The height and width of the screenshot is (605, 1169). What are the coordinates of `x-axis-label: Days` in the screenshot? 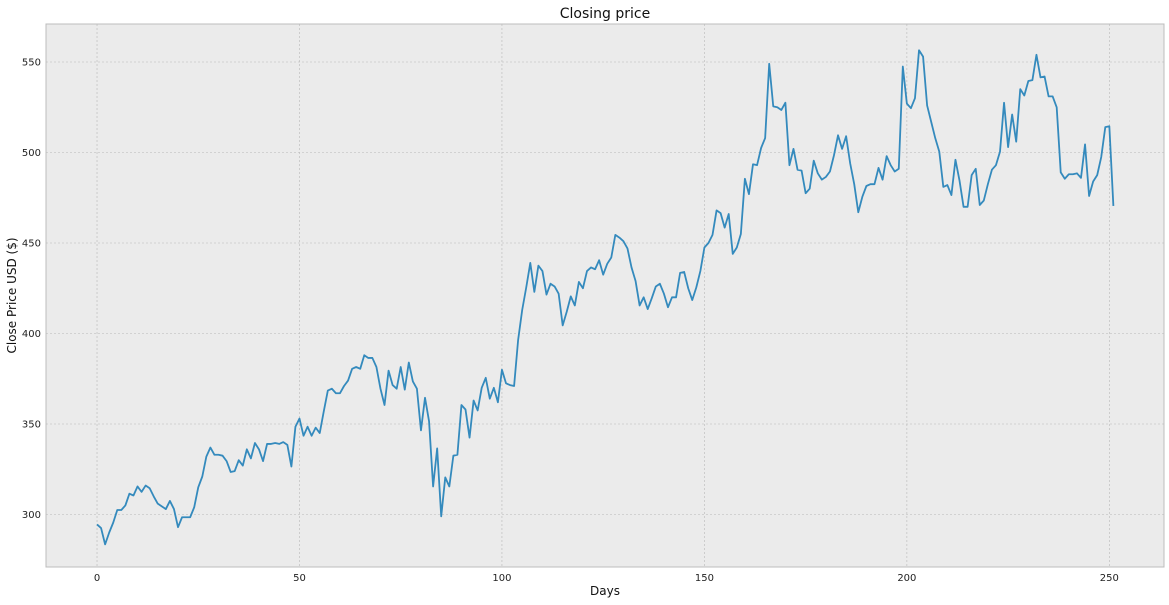 It's located at (605, 591).